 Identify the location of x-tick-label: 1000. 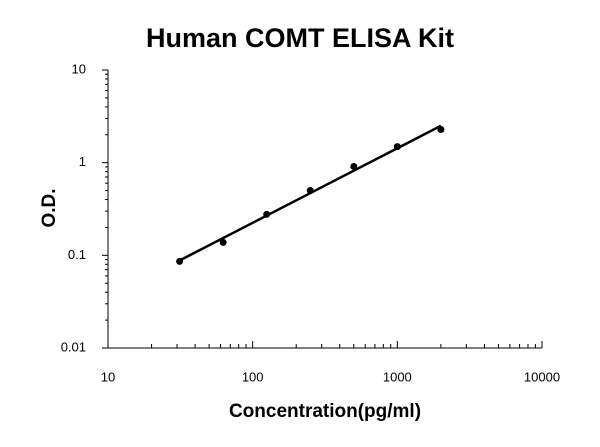
(397, 376).